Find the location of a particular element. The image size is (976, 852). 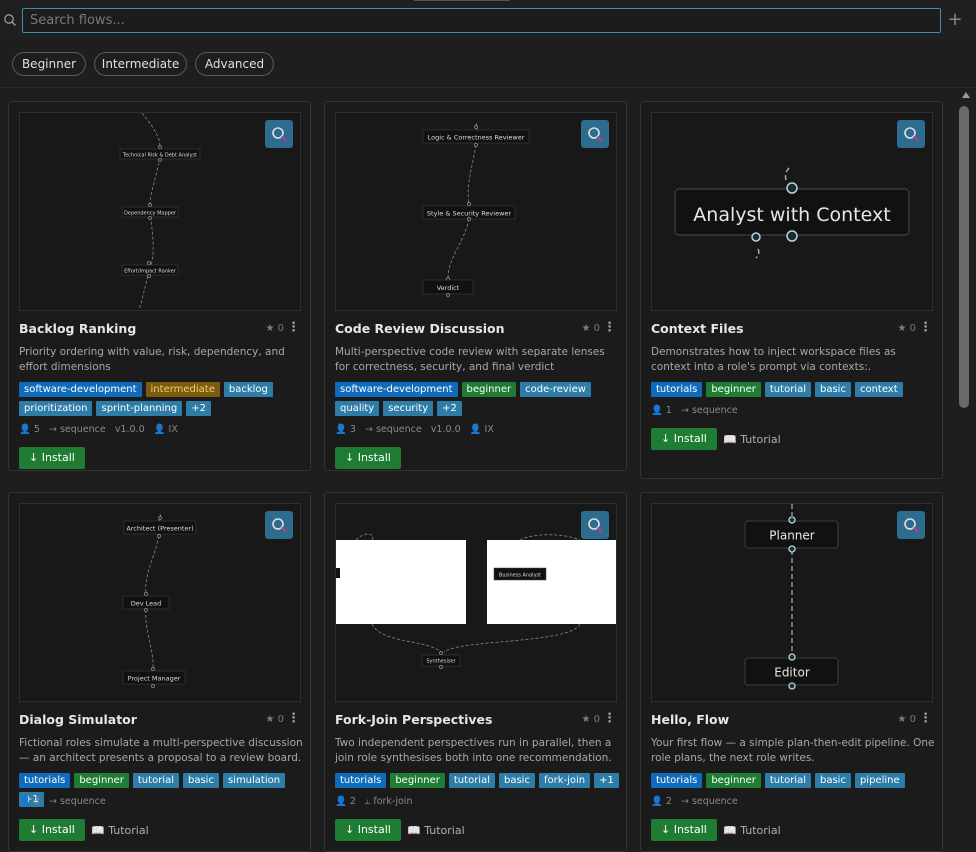

tag: sprint-planning is located at coordinates (139, 408).